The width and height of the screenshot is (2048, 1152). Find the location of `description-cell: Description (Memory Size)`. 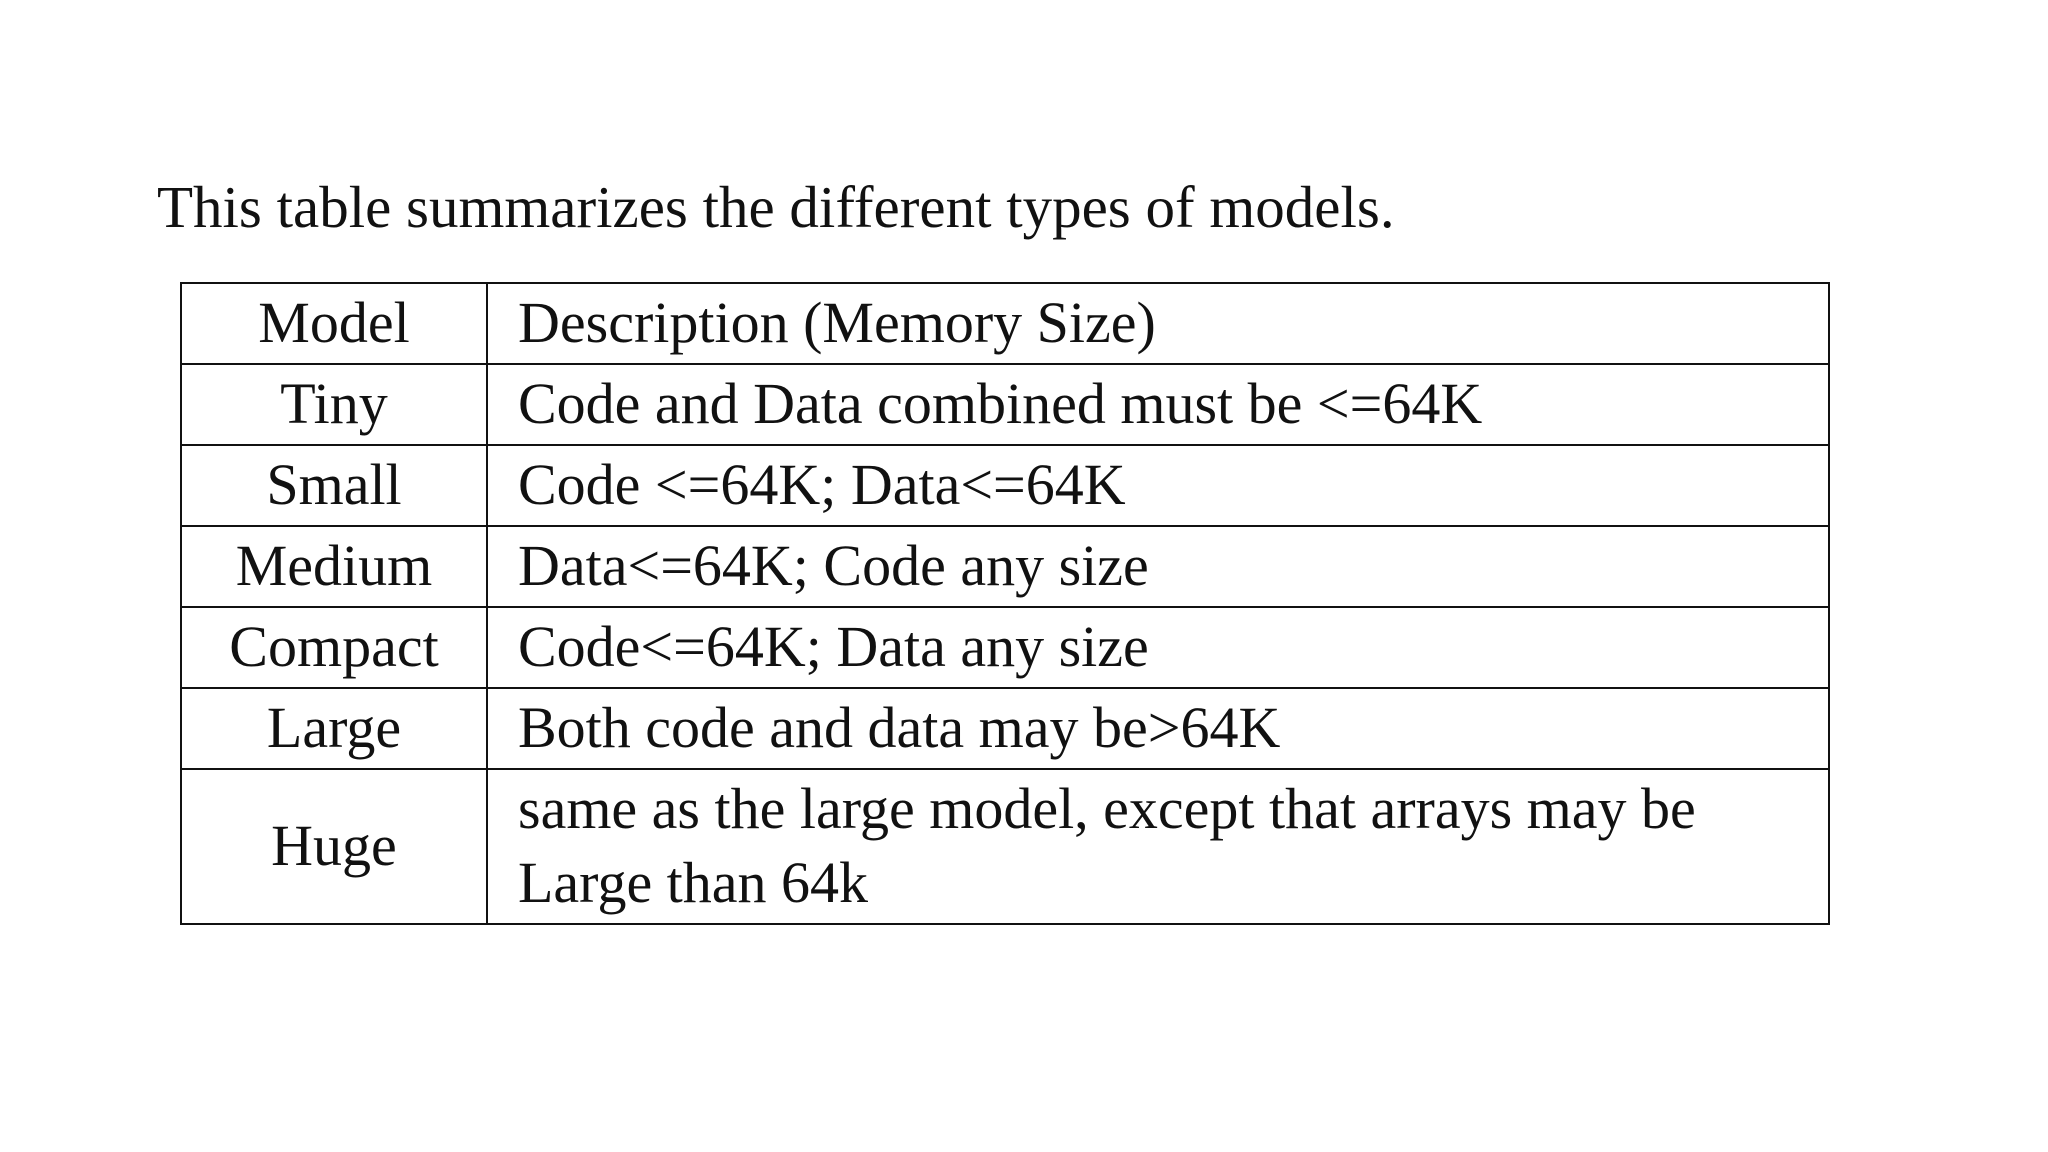

description-cell: Description (Memory Size) is located at coordinates (1158, 323).